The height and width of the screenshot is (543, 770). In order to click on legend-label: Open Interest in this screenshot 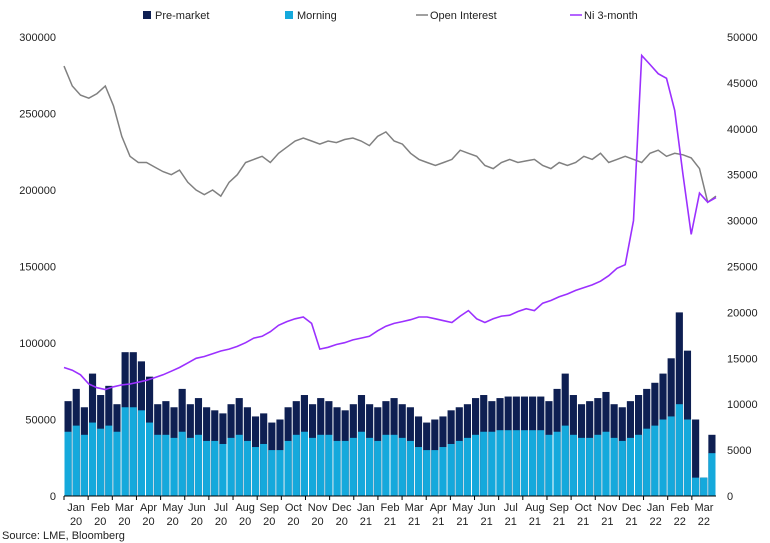, I will do `click(463, 16)`.